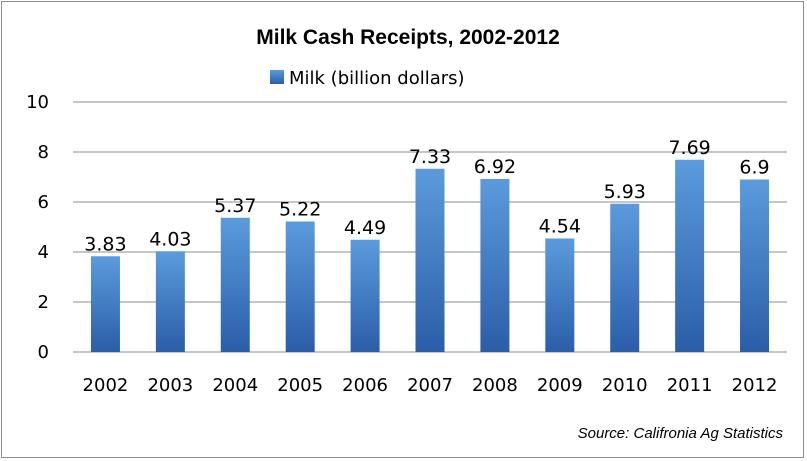 Image resolution: width=807 pixels, height=461 pixels. Describe the element at coordinates (560, 227) in the screenshot. I see `data-label: 4.54` at that location.